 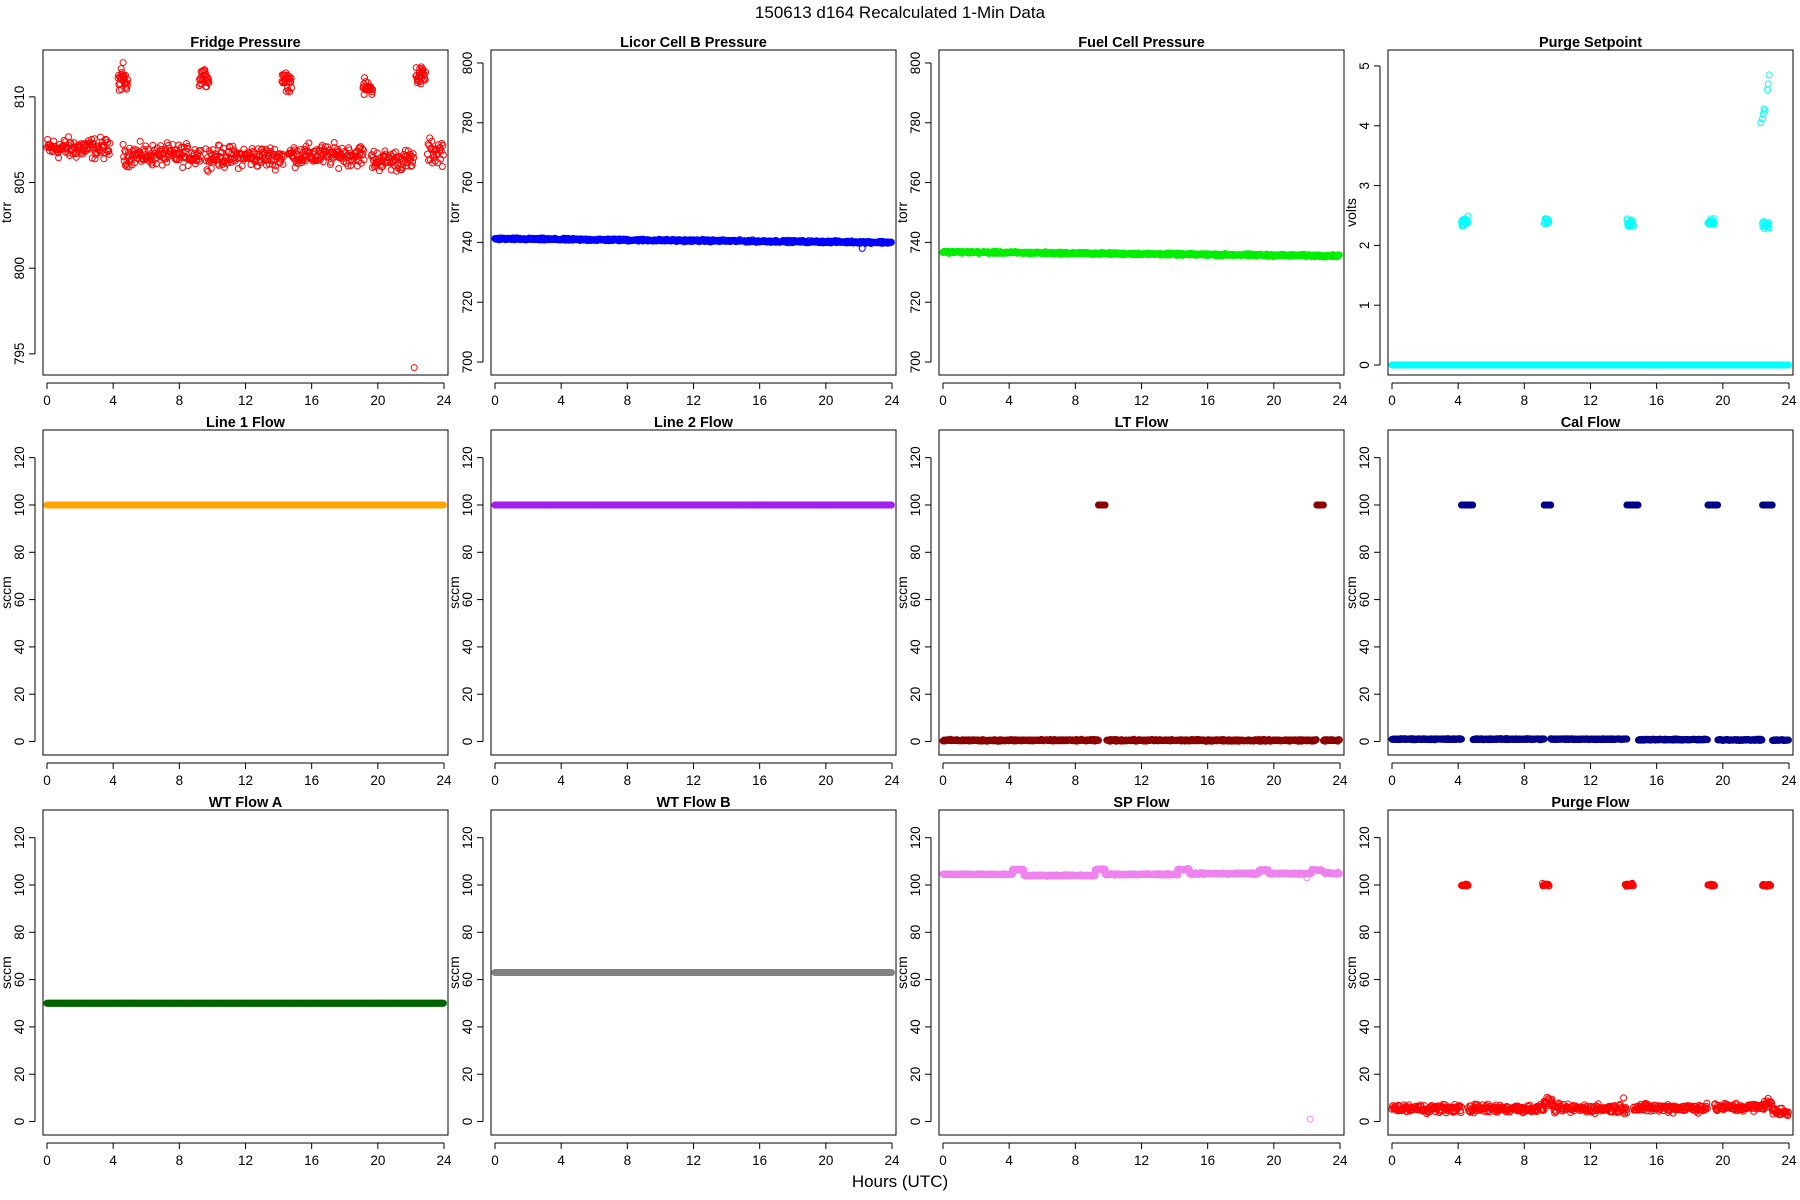 I want to click on y-tick-label: 20, so click(x=915, y=694).